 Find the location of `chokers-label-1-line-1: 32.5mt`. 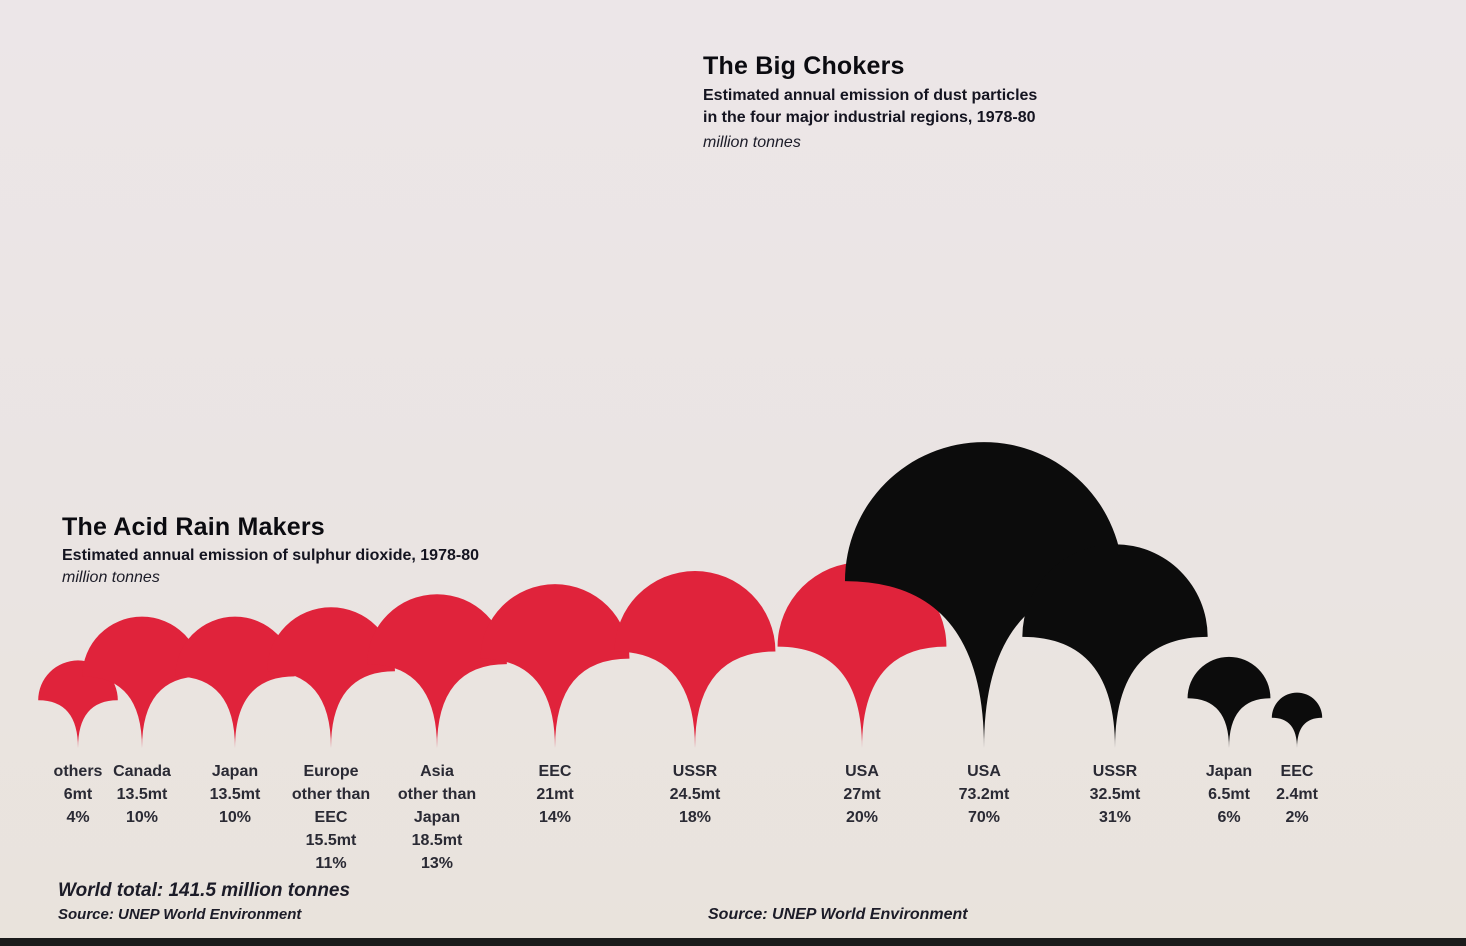

chokers-label-1-line-1: 32.5mt is located at coordinates (1115, 794).